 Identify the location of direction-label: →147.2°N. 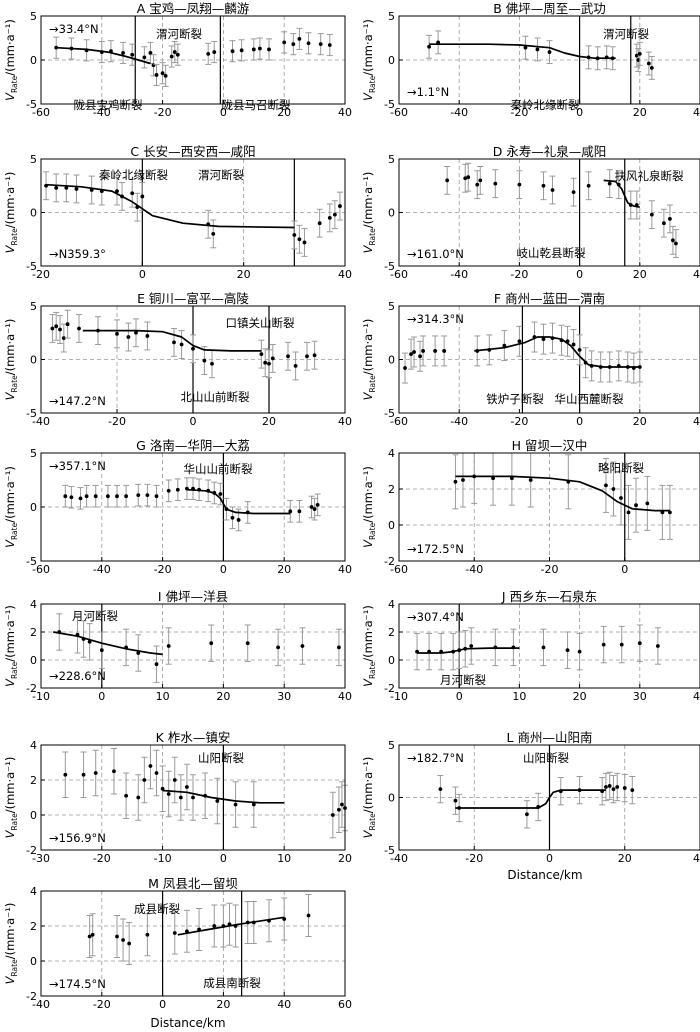
(77, 401).